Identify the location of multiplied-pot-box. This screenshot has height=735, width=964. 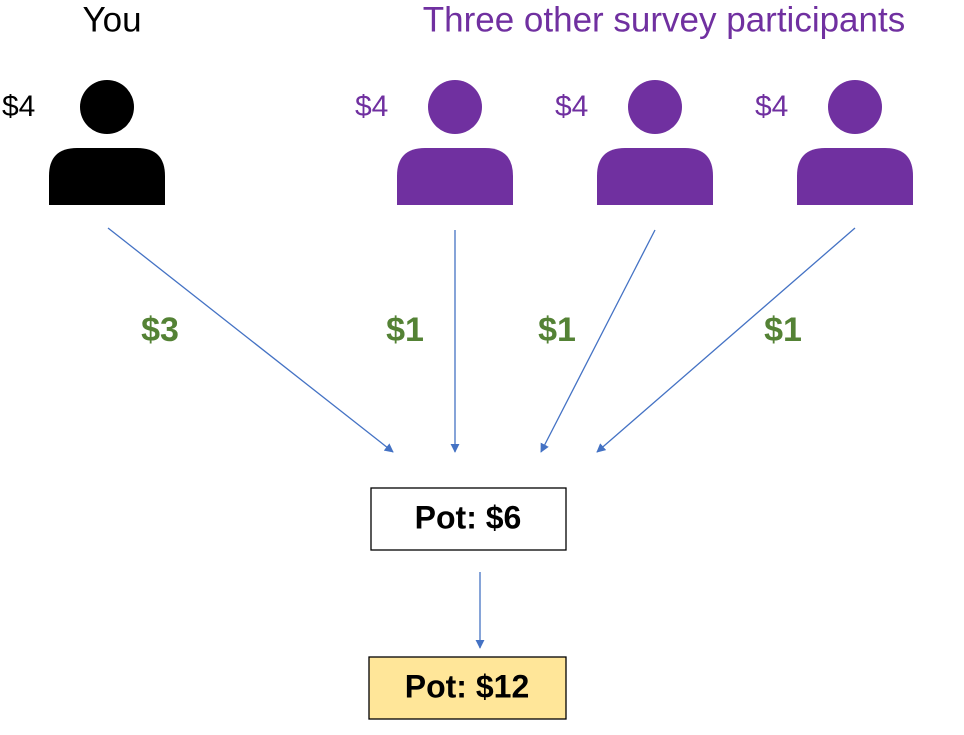
(467, 688).